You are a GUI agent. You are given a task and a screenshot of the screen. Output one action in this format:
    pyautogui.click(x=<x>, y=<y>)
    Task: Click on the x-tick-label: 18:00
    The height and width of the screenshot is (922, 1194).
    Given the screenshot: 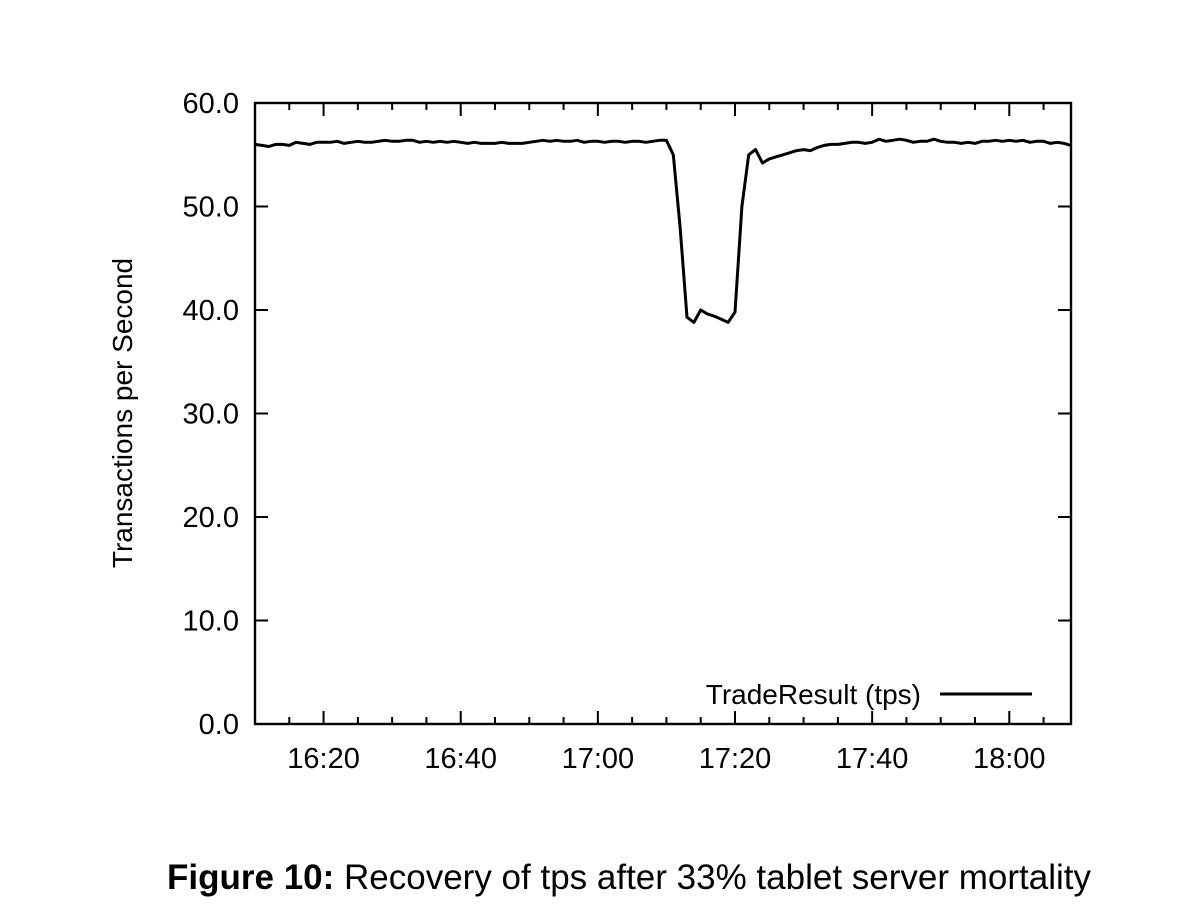 What is the action you would take?
    pyautogui.click(x=1009, y=759)
    